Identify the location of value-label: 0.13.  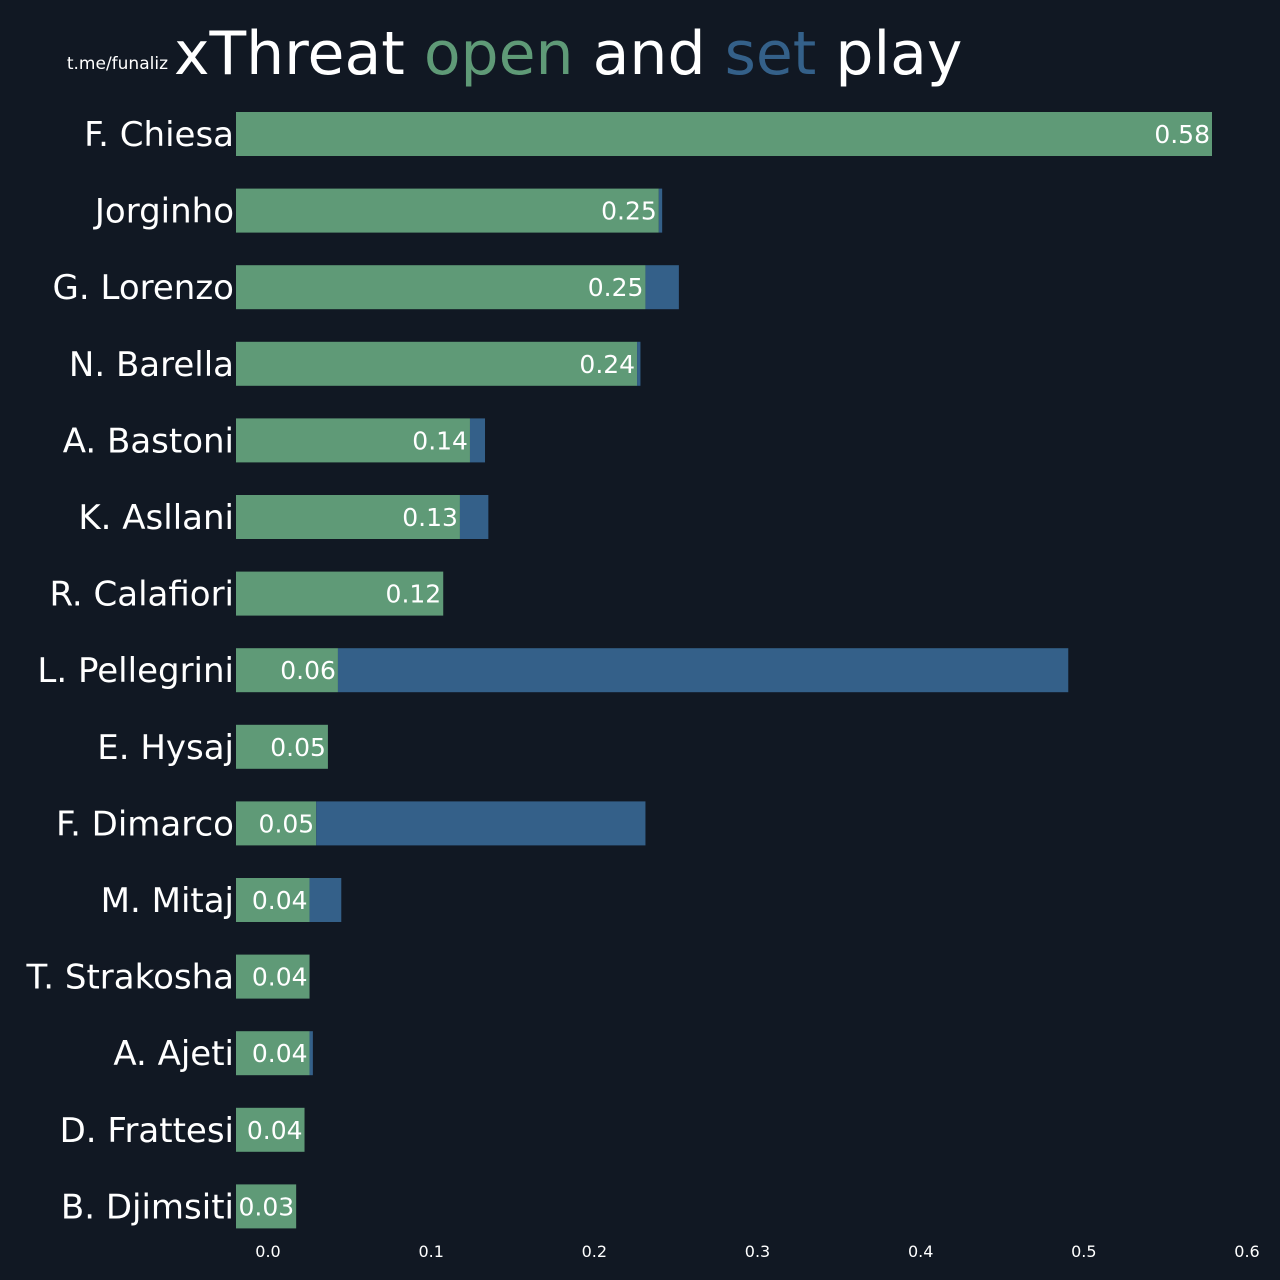
(430, 517).